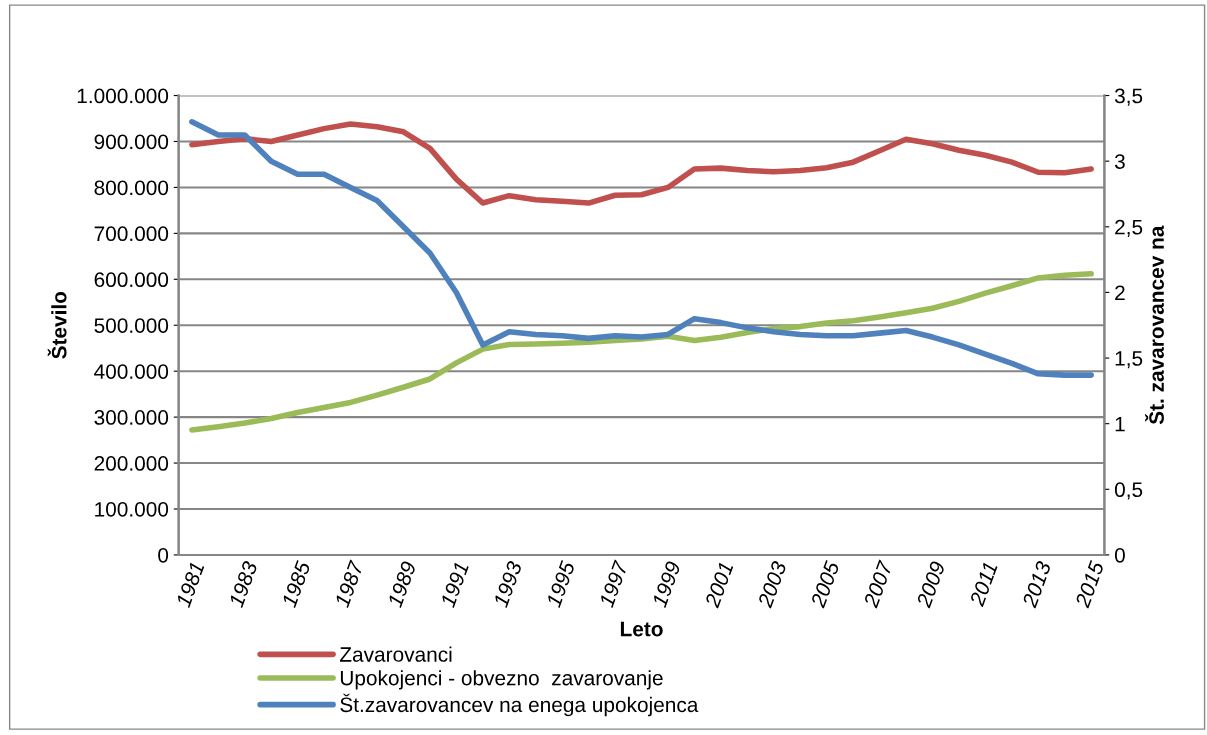  Describe the element at coordinates (1129, 360) in the screenshot. I see `y2-tick-label: 1,5` at that location.